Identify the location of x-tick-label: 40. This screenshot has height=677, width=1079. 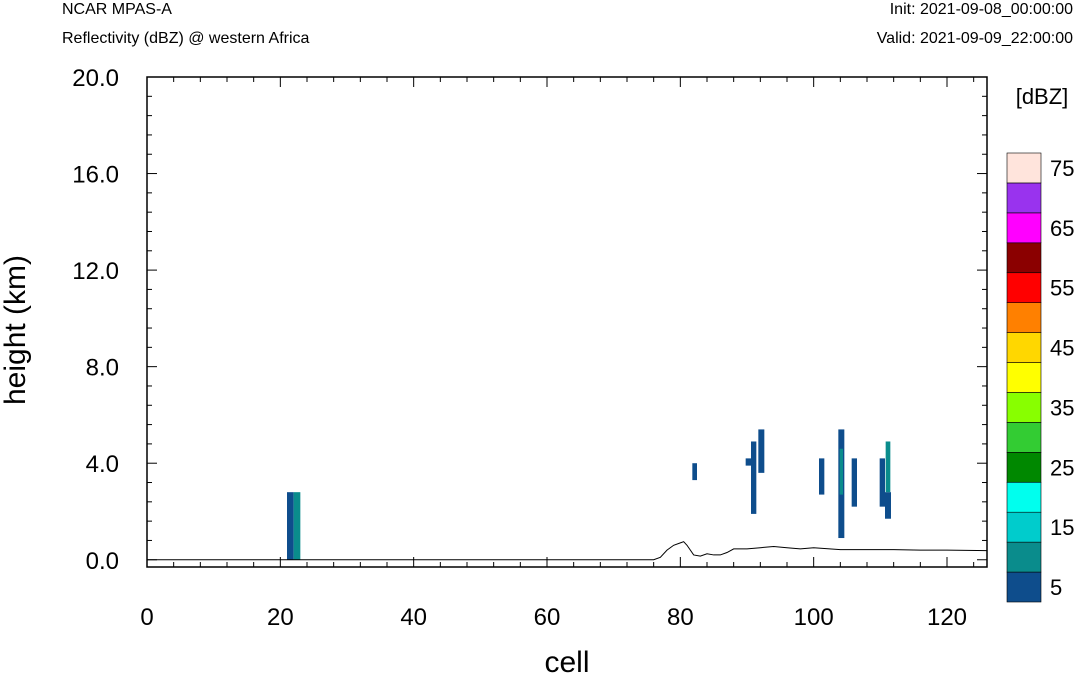
(413, 617).